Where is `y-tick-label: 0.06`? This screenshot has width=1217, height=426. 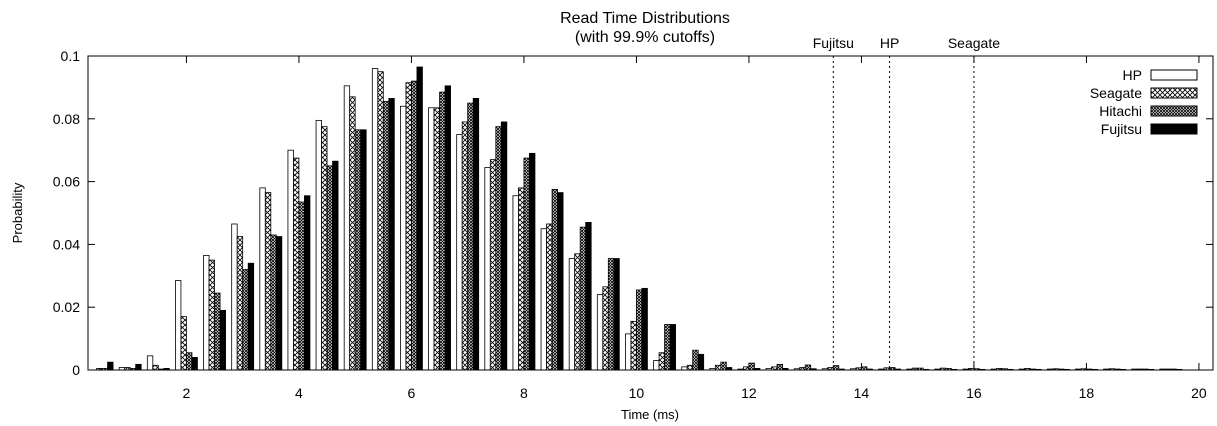
y-tick-label: 0.06 is located at coordinates (66, 182).